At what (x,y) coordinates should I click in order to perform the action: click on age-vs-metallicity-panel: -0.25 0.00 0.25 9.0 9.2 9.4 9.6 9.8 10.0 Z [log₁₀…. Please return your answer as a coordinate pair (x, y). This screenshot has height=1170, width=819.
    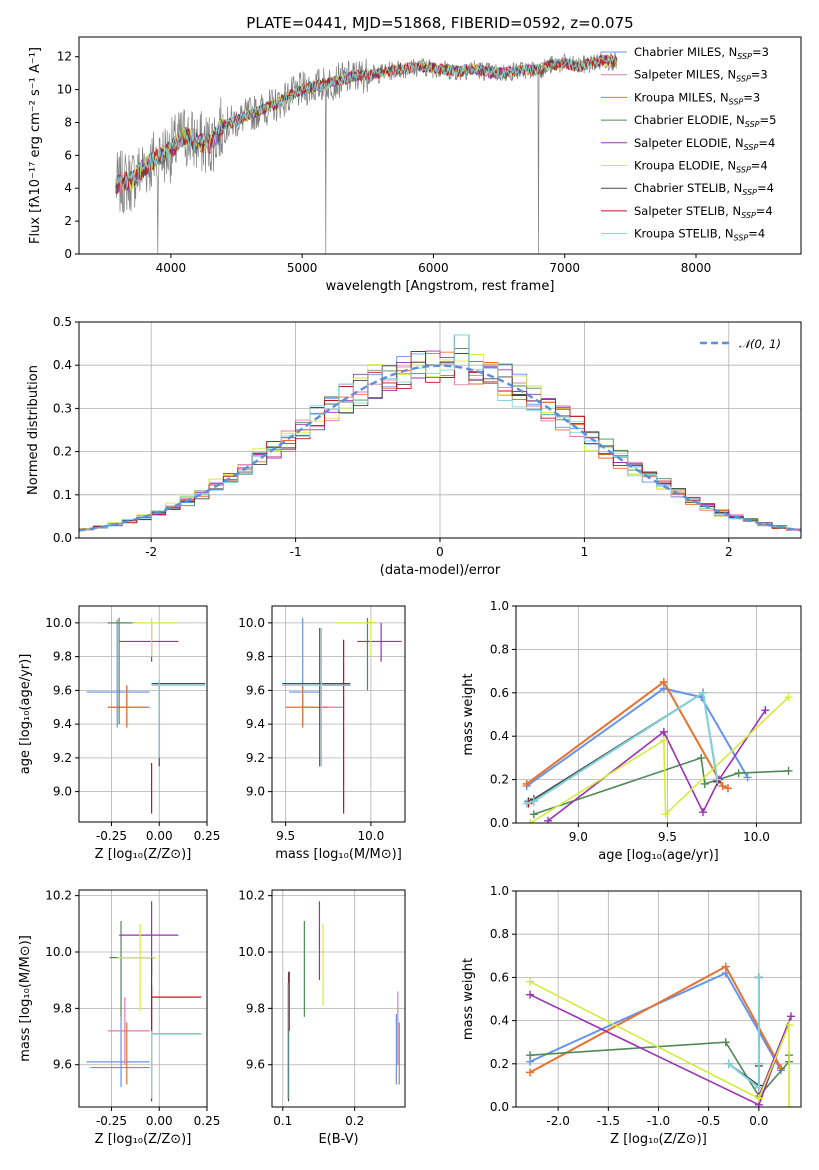
    Looking at the image, I should click on (119, 733).